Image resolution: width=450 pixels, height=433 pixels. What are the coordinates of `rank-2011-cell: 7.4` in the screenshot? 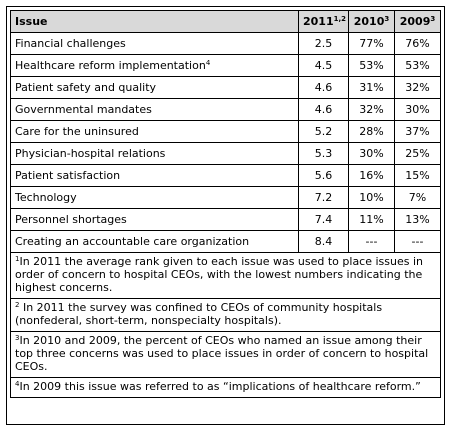 It's located at (323, 219).